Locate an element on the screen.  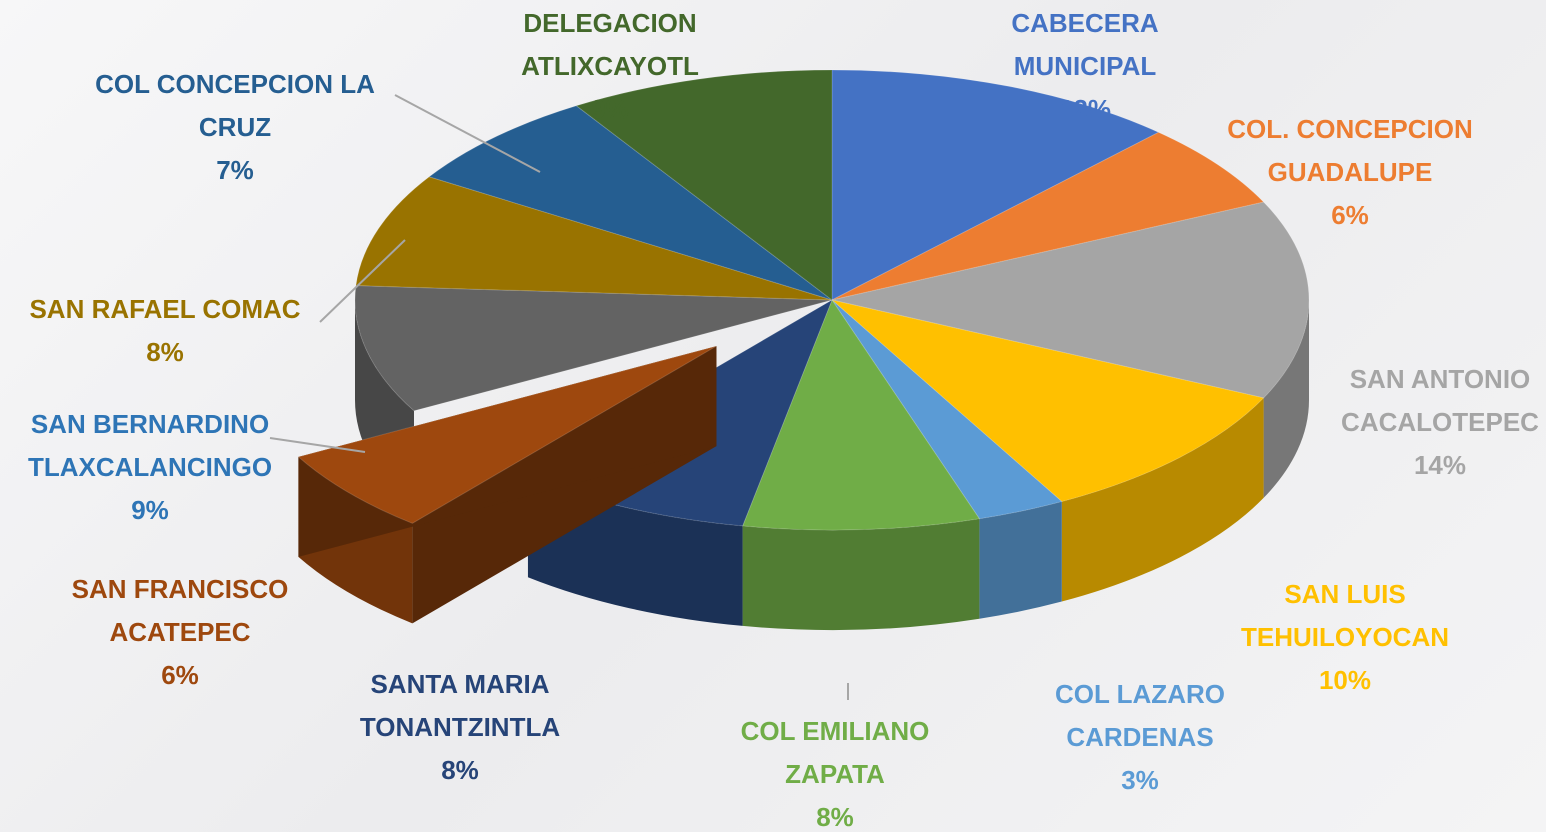
data-label: DELEGACION ATLIXCAYOTL 9% is located at coordinates (610, 66).